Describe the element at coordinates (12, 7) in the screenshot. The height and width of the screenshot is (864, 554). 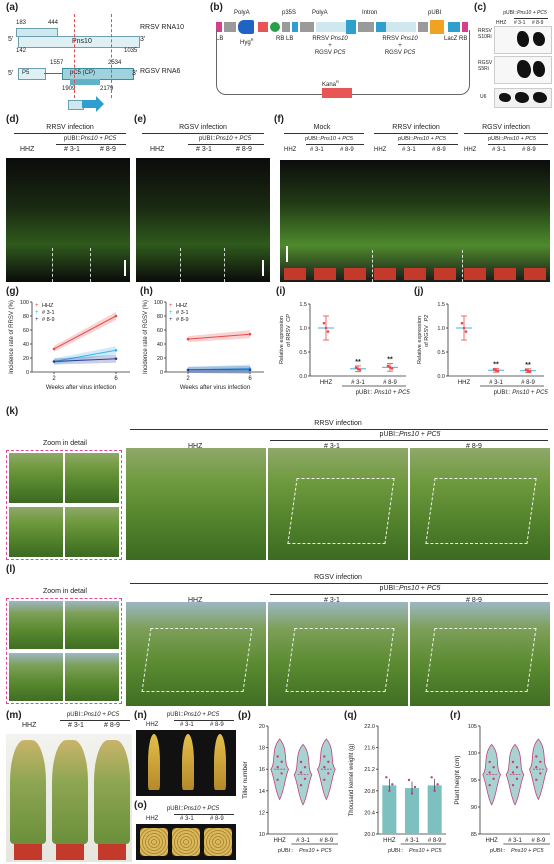
I see `panel-label-a: (a)` at that location.